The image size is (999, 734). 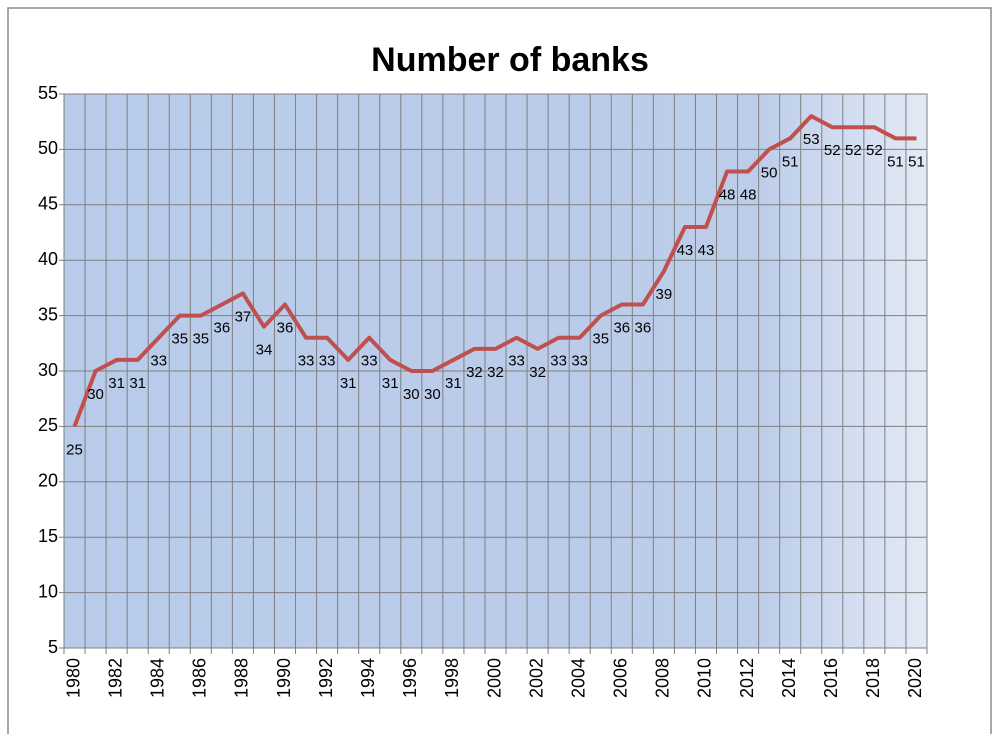 What do you see at coordinates (368, 678) in the screenshot?
I see `x-tick-label: 1994` at bounding box center [368, 678].